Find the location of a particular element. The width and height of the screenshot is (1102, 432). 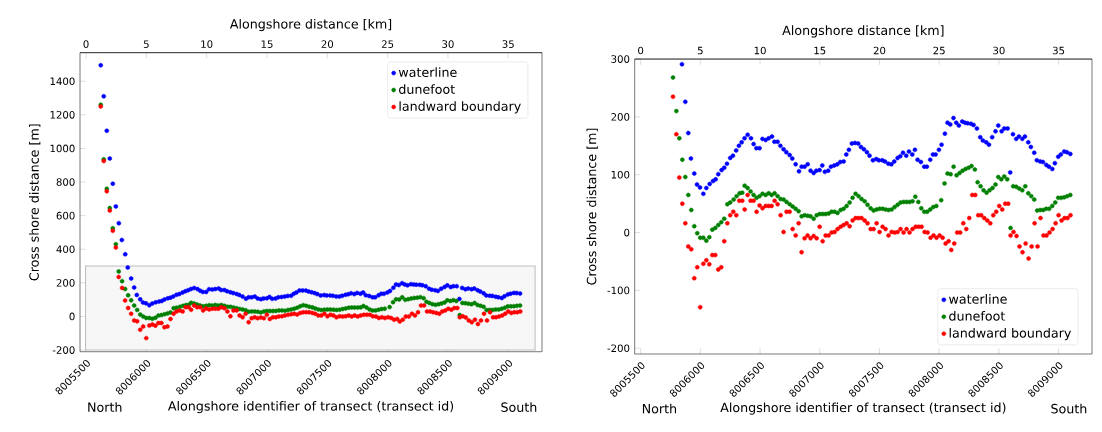

y-tick-label: 100 is located at coordinates (620, 174).